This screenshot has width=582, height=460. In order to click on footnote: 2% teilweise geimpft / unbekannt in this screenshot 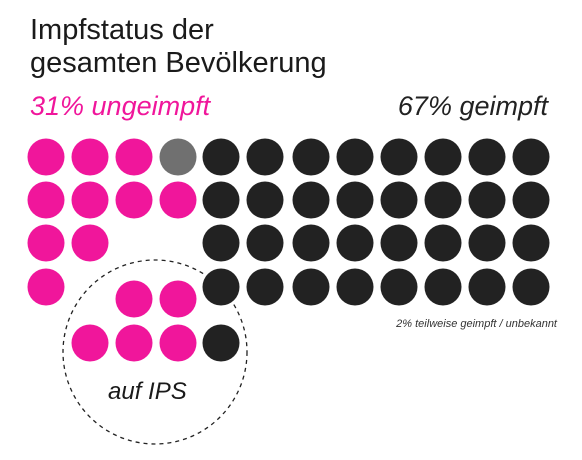, I will do `click(476, 324)`.